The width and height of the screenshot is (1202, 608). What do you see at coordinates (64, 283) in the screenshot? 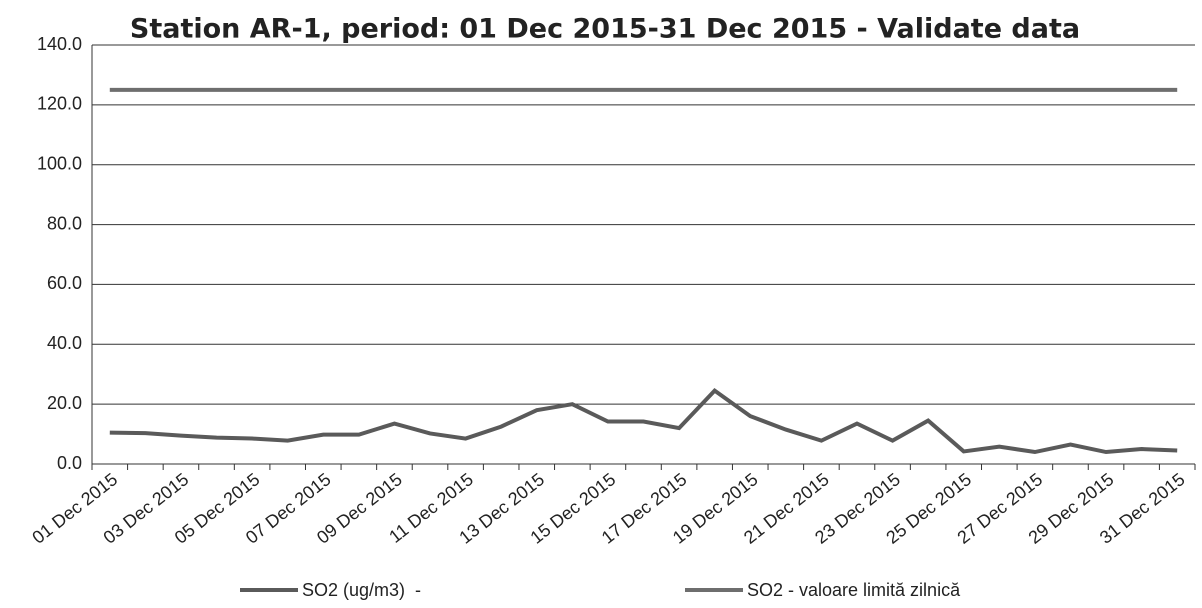
I see `y-tick-label: 60.0` at bounding box center [64, 283].